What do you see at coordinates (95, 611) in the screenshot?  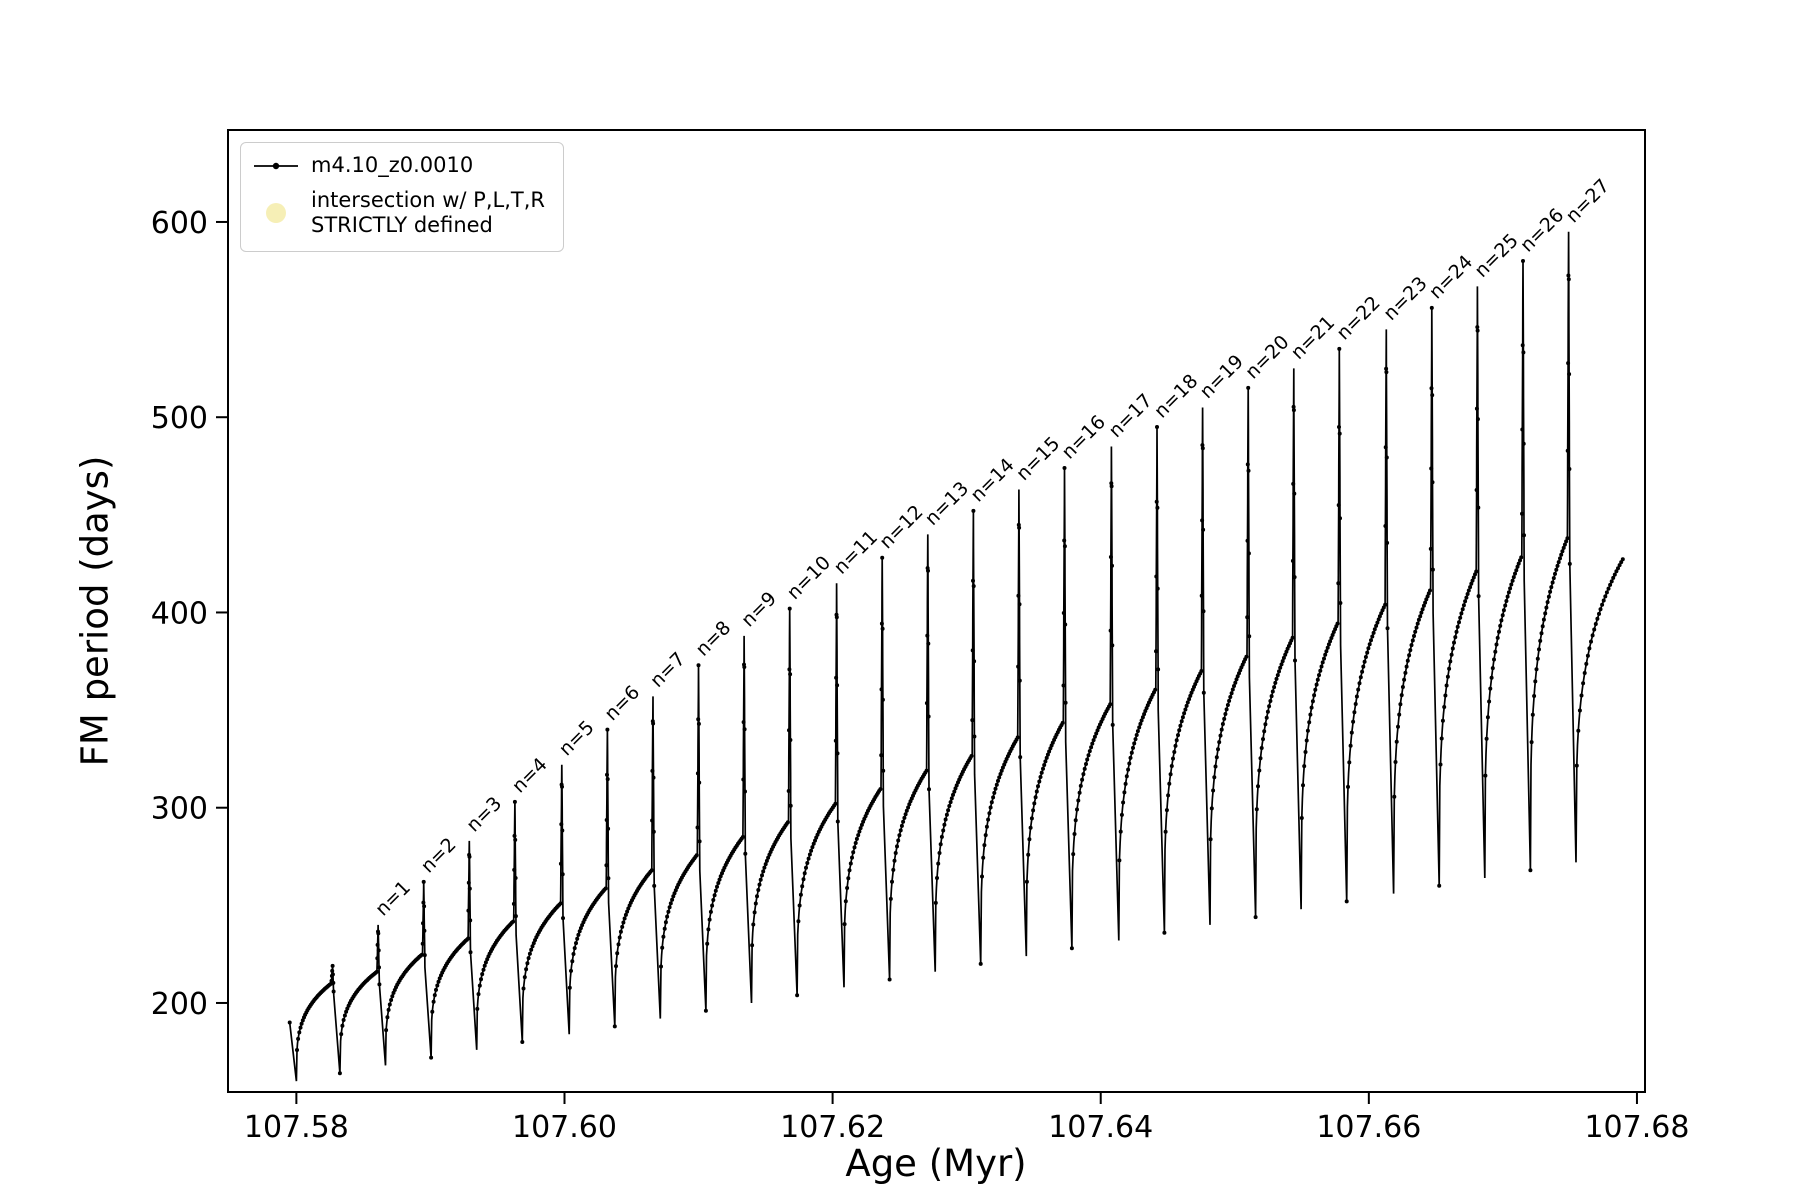 I see `y-axis-title: FM period (days)` at bounding box center [95, 611].